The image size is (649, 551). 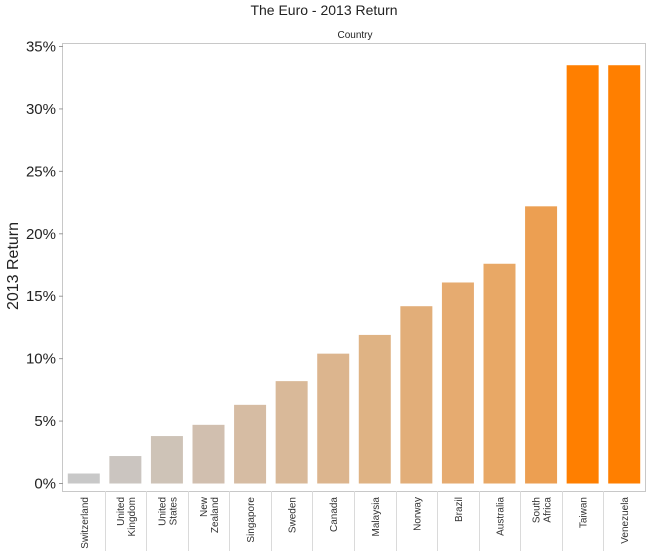 I want to click on x-tick-label-line: Sweden, so click(x=293, y=515).